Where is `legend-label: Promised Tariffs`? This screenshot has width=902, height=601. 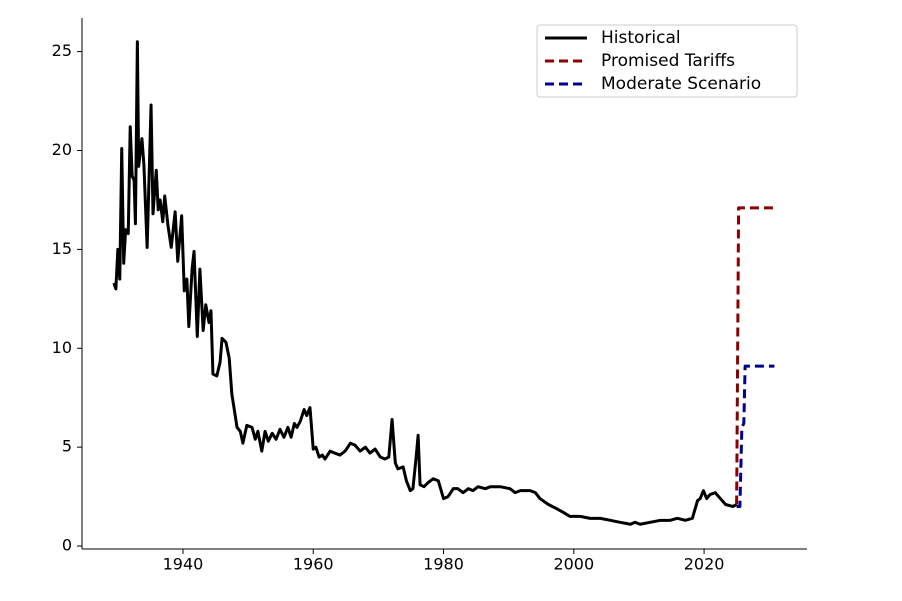
legend-label: Promised Tariffs is located at coordinates (668, 61).